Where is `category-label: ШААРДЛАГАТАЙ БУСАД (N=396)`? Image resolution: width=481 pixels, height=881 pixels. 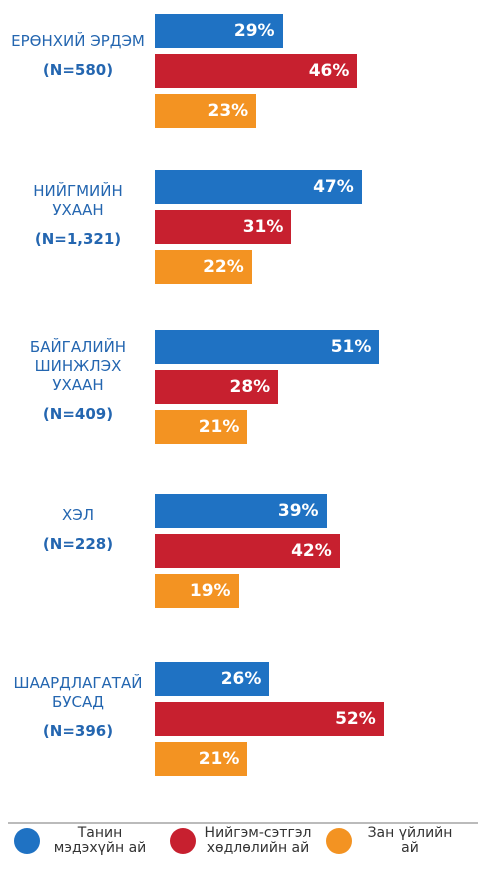 category-label: ШААРДЛАГАТАЙ БУСАД (N=396) is located at coordinates (78, 707).